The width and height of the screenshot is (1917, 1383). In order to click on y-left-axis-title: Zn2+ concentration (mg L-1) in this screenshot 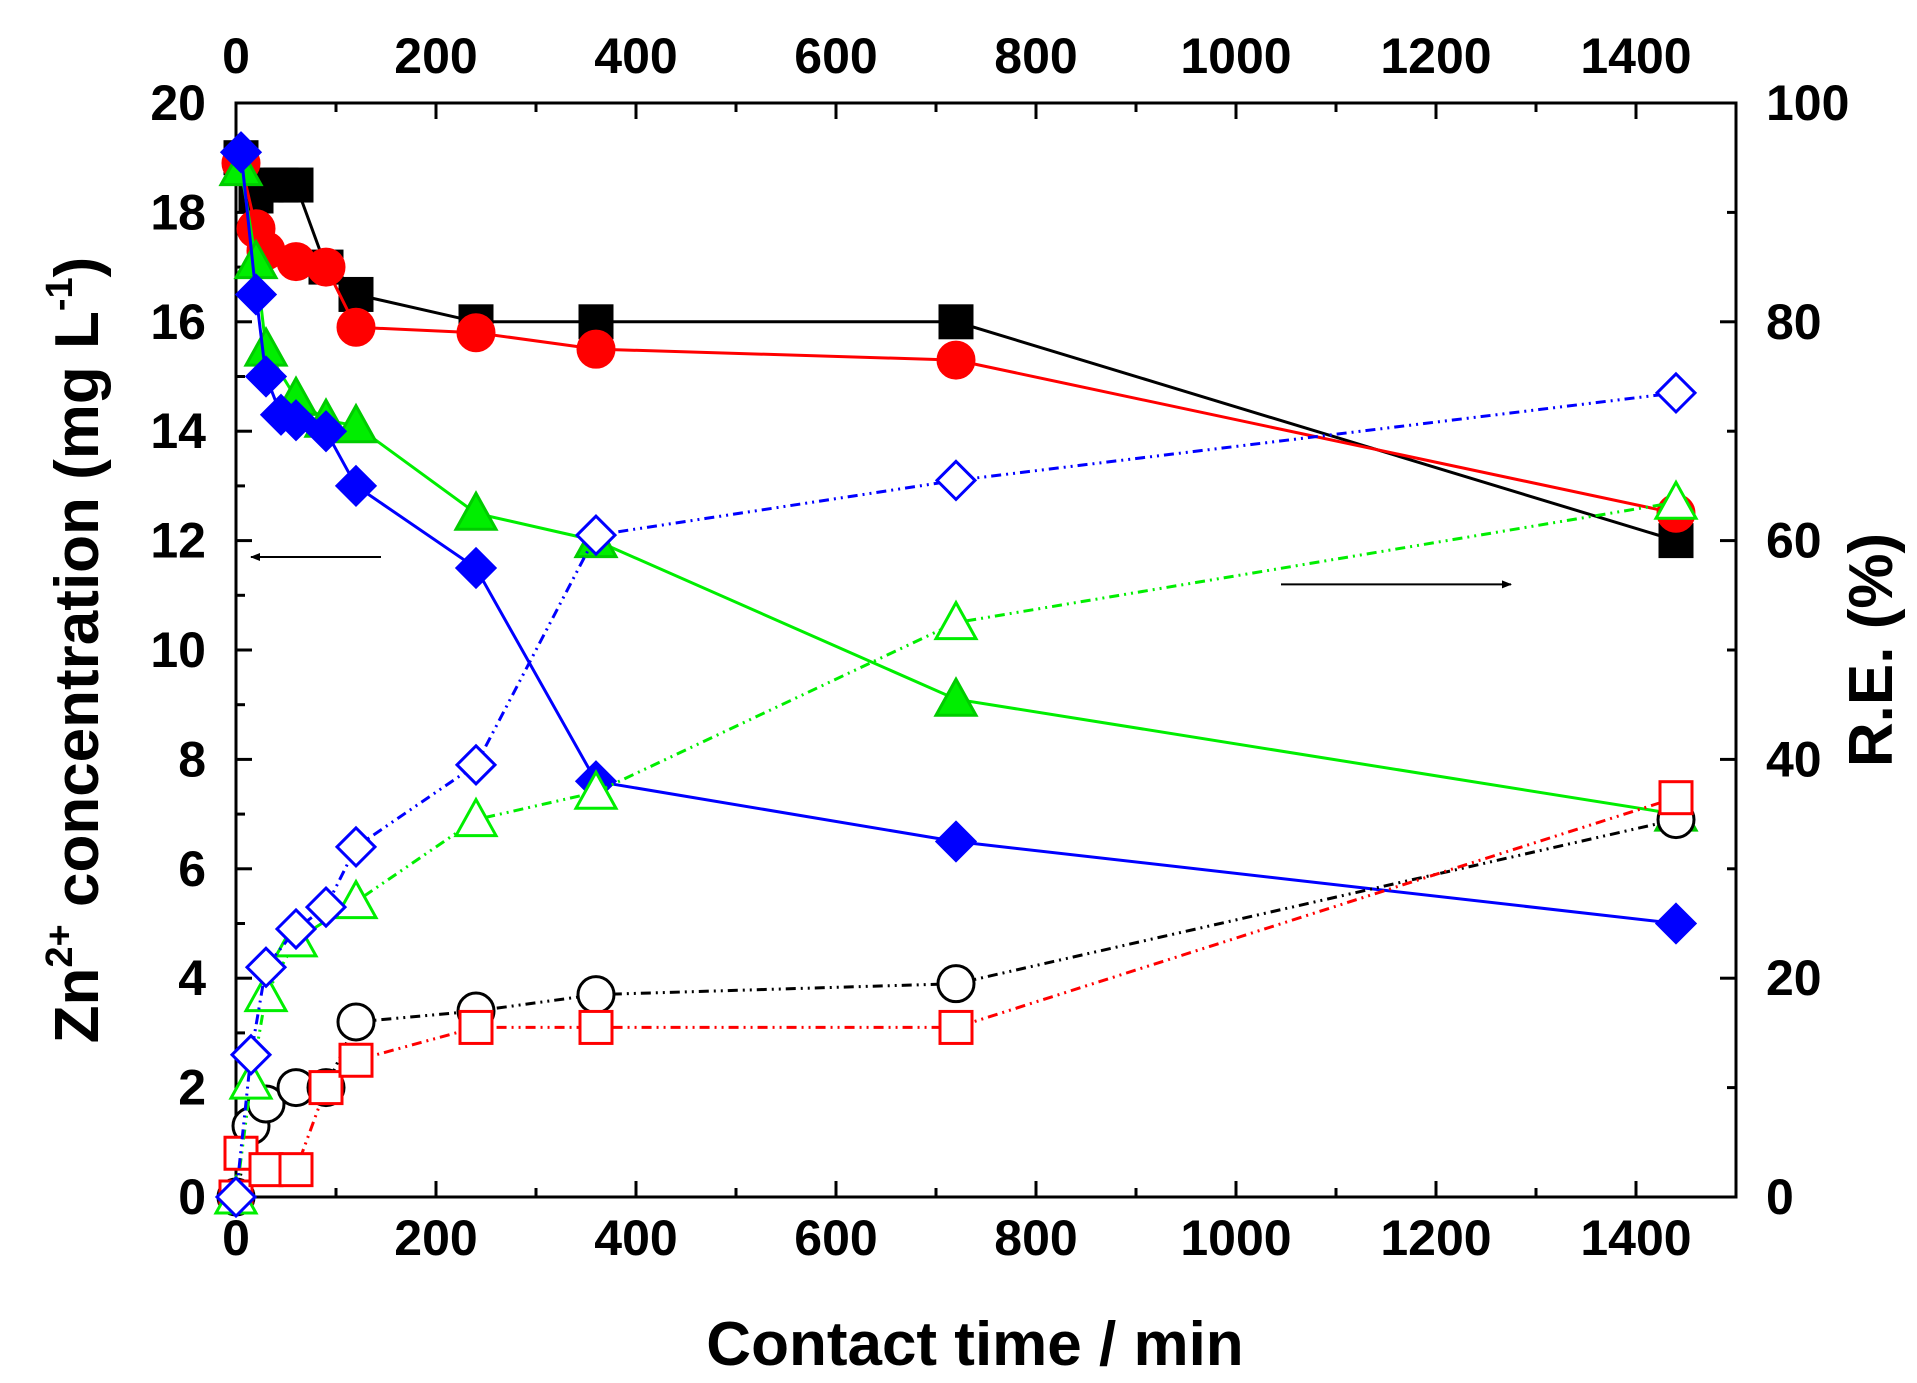, I will do `click(75, 650)`.